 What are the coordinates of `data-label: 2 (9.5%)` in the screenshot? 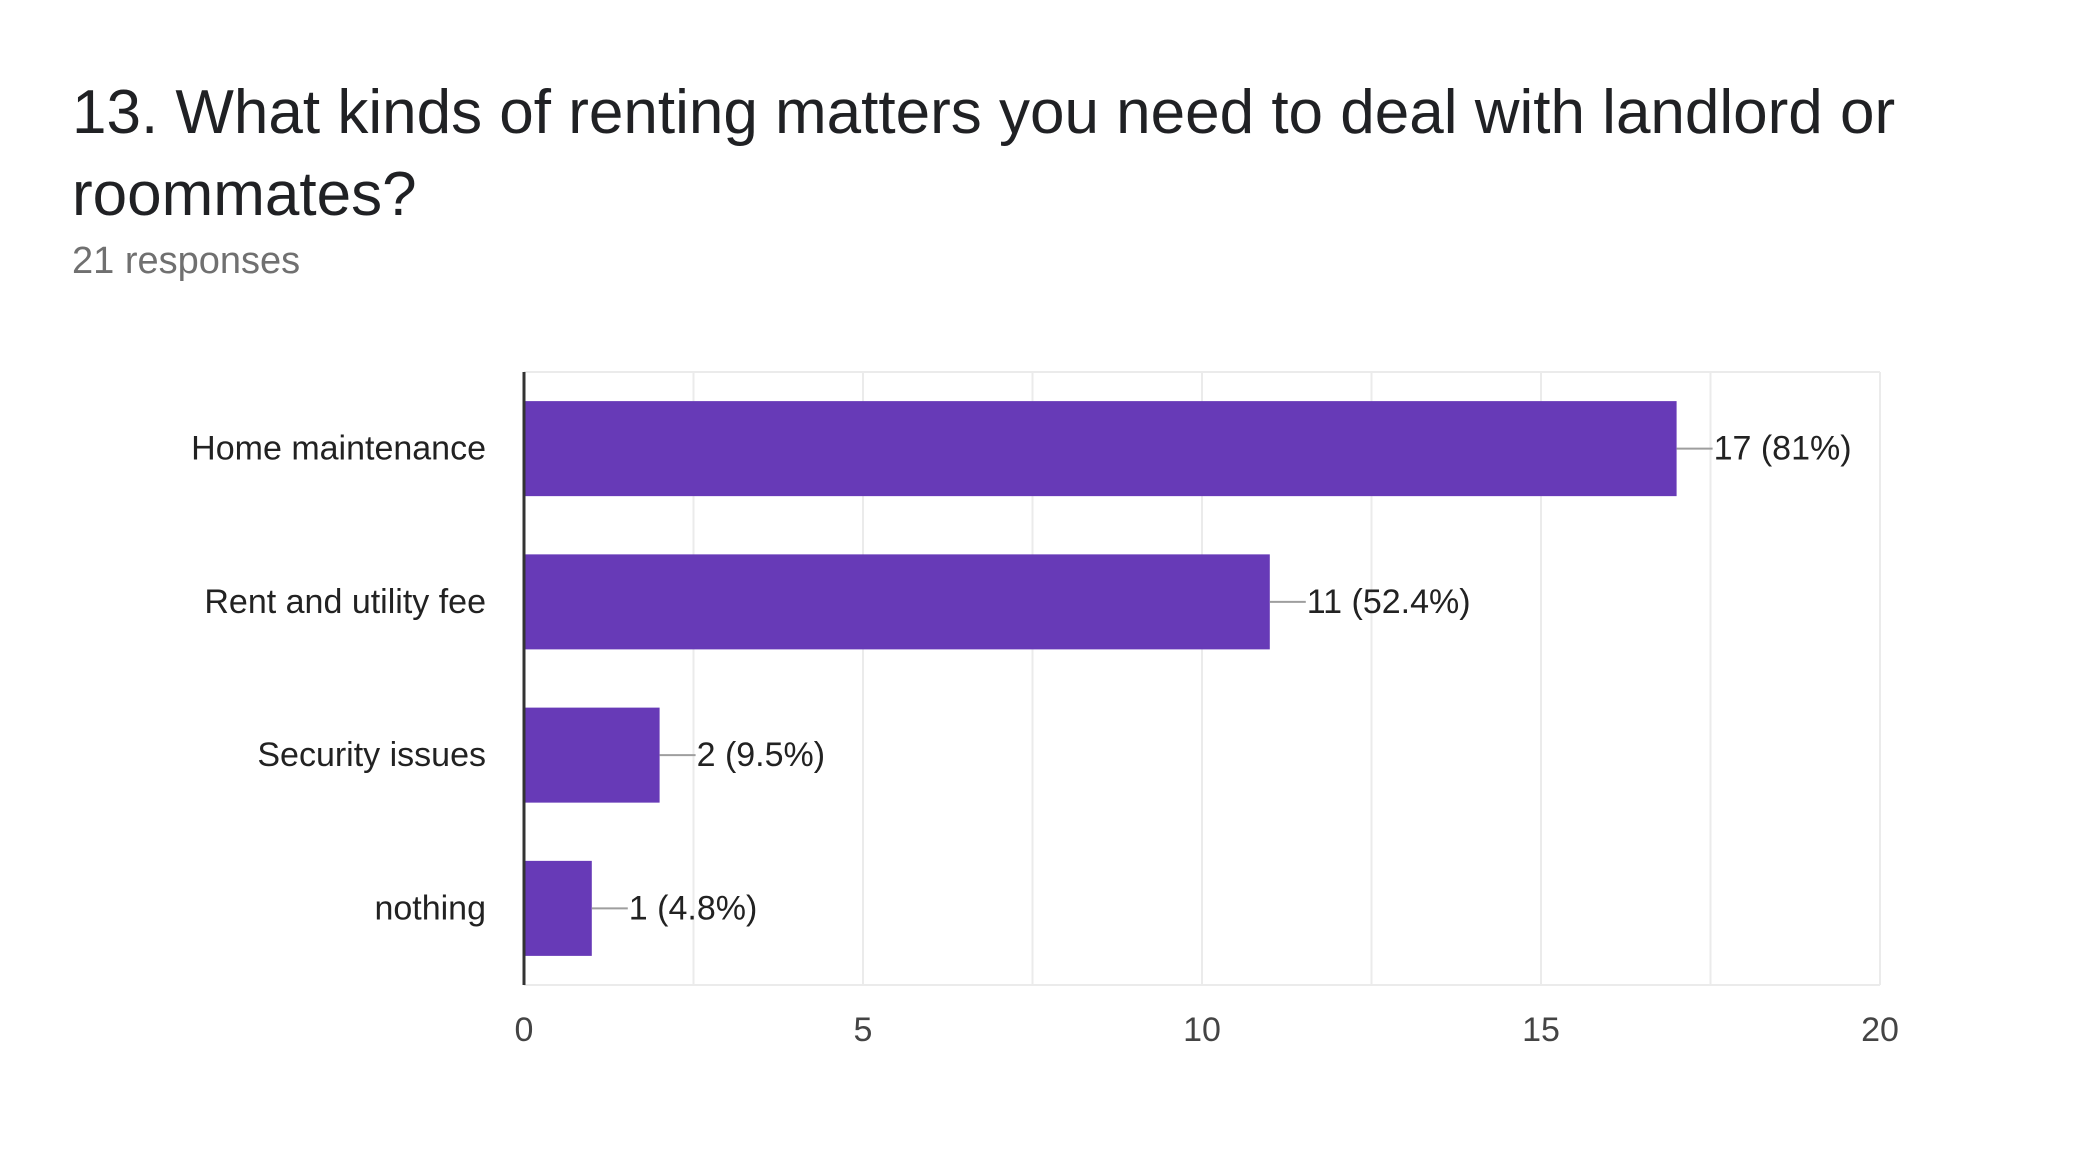 It's located at (761, 755).